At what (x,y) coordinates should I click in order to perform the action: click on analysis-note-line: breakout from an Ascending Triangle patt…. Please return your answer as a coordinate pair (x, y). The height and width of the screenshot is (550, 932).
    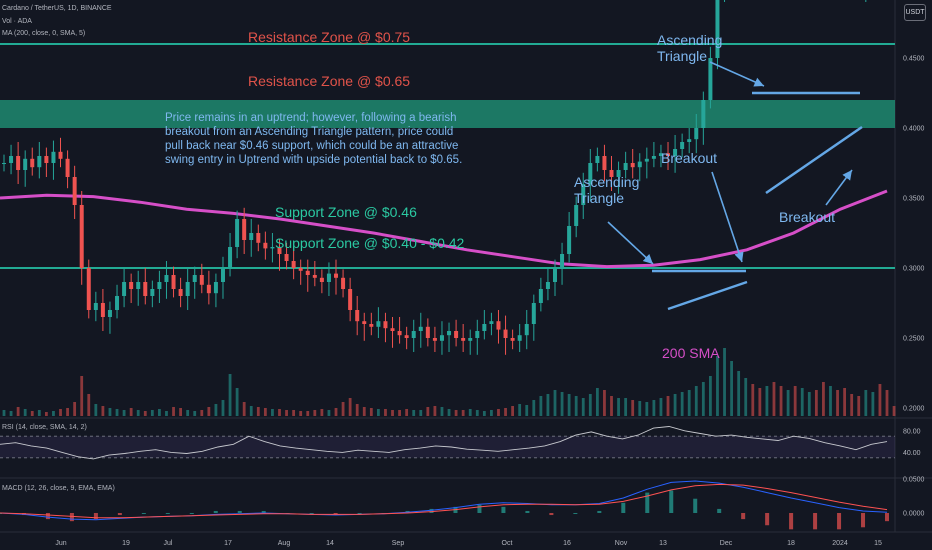
    Looking at the image, I should click on (309, 132).